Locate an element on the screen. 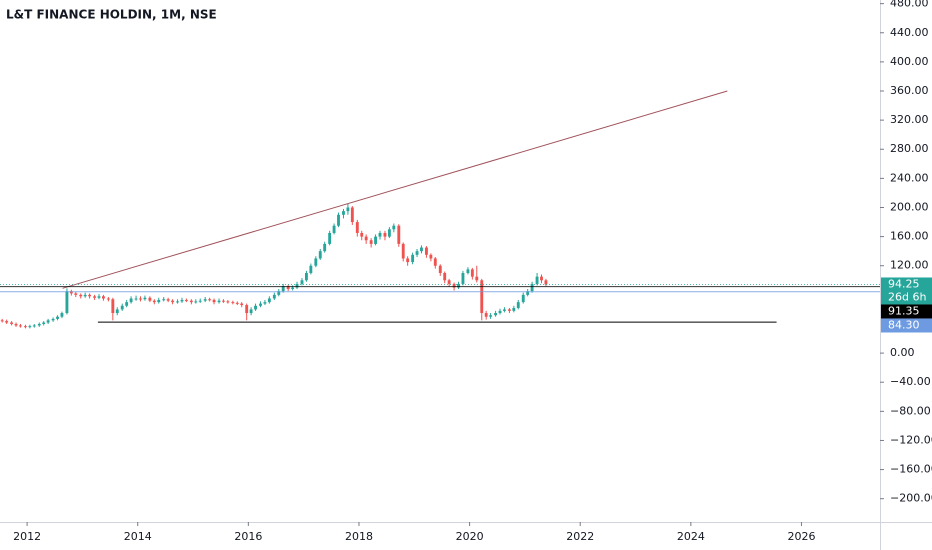 The height and width of the screenshot is (550, 932). y-tick-label: 120.00 is located at coordinates (909, 265).